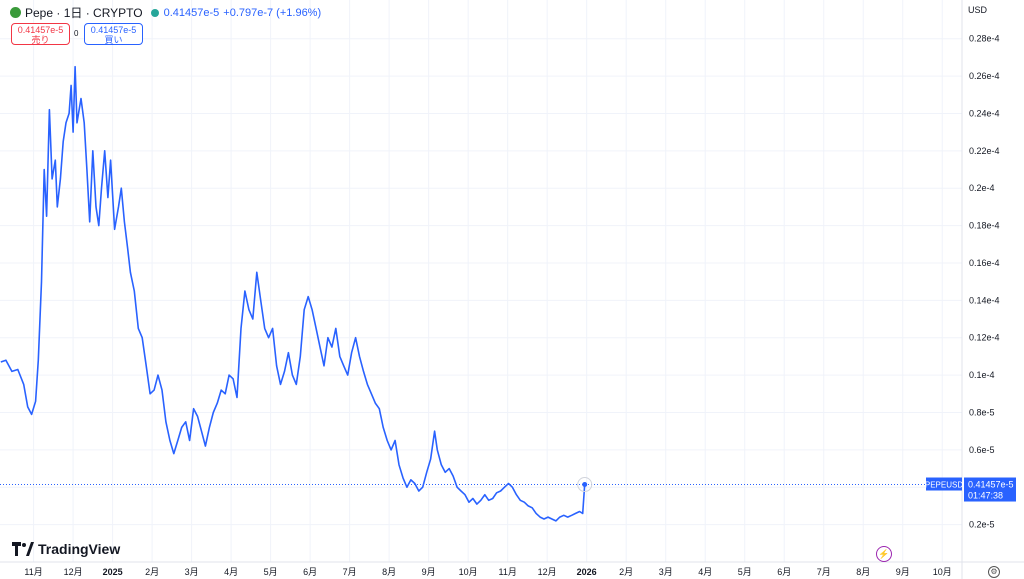  Describe the element at coordinates (984, 39) in the screenshot. I see `y-tick-label: 0.28e-4` at that location.